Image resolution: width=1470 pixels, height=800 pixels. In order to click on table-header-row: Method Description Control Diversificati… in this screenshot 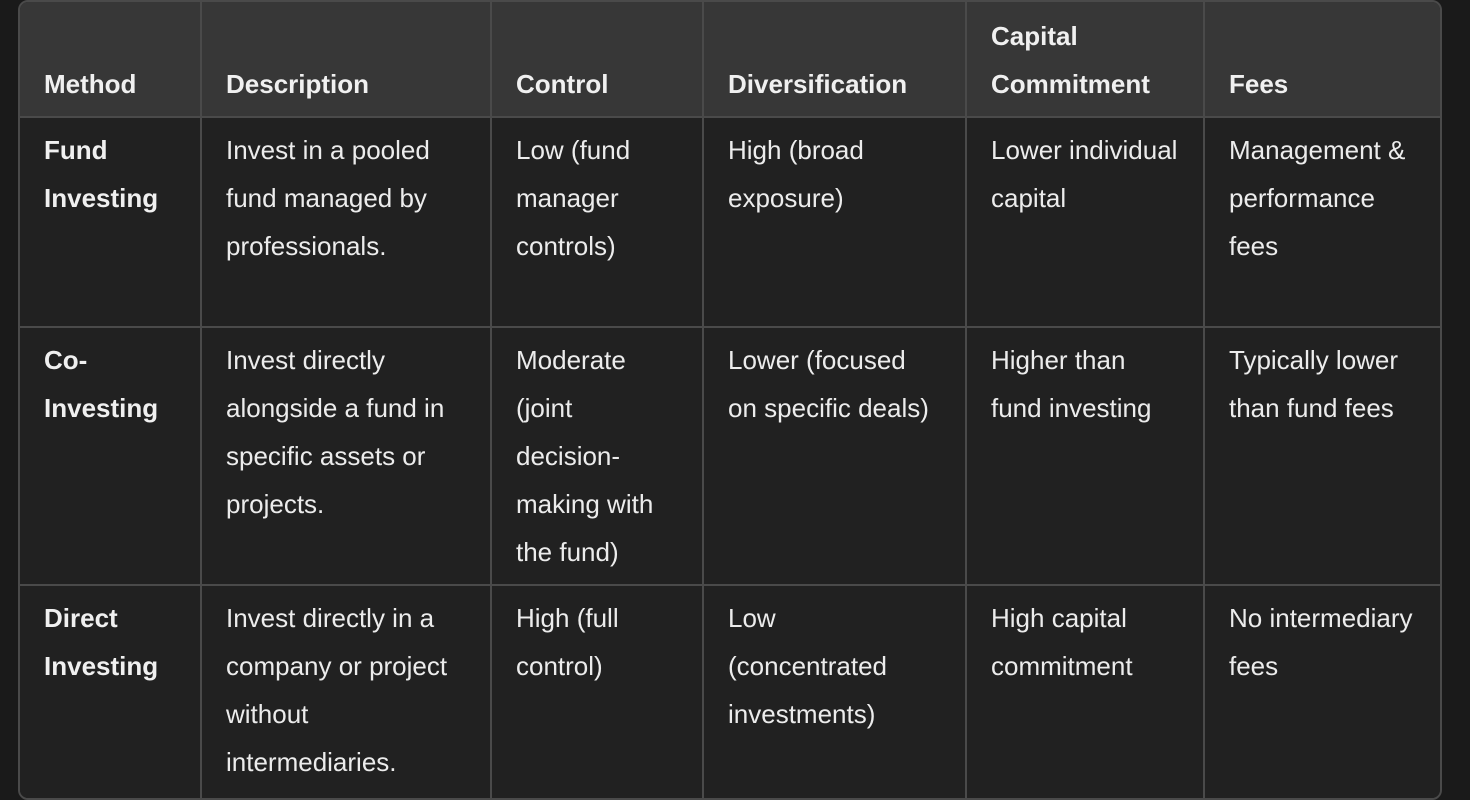, I will do `click(730, 60)`.